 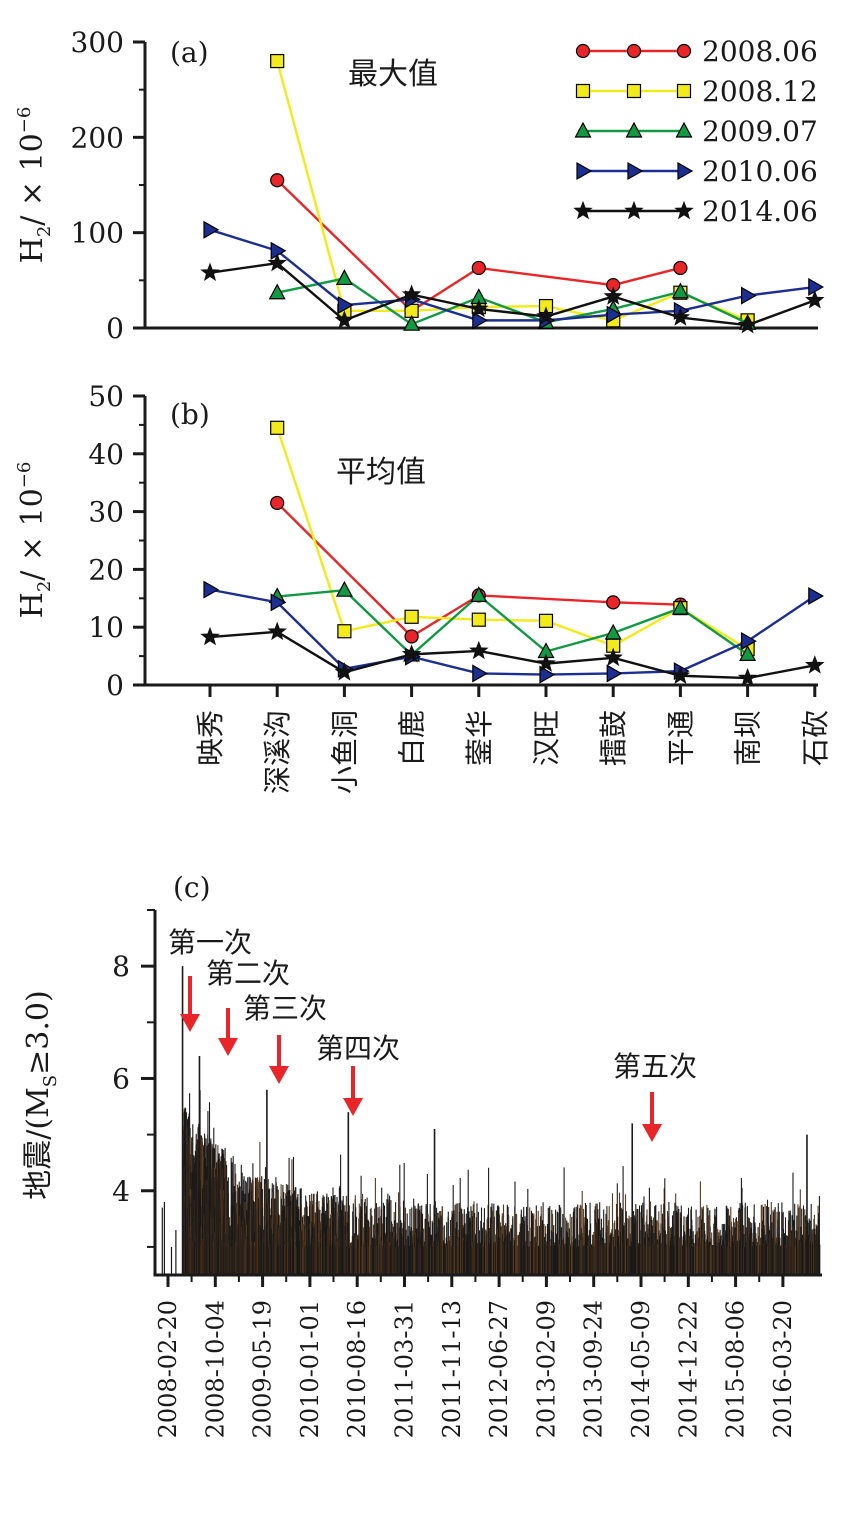 I want to click on date-tick-label: 2013-09-24, so click(x=594, y=1369).